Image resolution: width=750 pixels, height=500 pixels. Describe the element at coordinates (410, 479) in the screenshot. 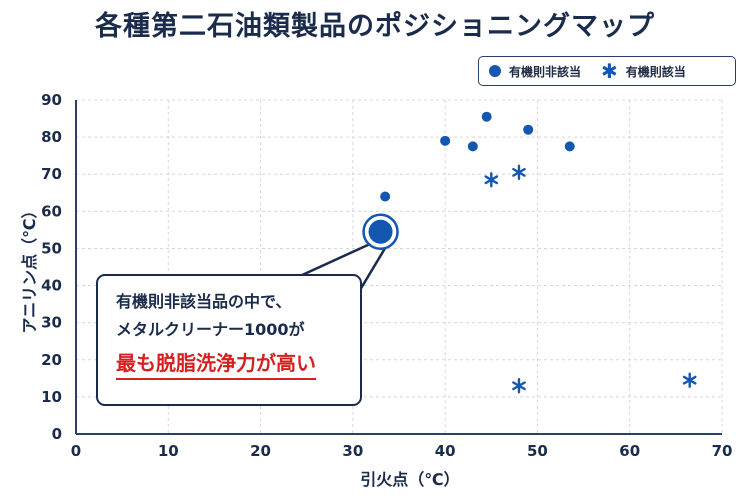

I see `x-axis-title: 引火点（℃）` at that location.